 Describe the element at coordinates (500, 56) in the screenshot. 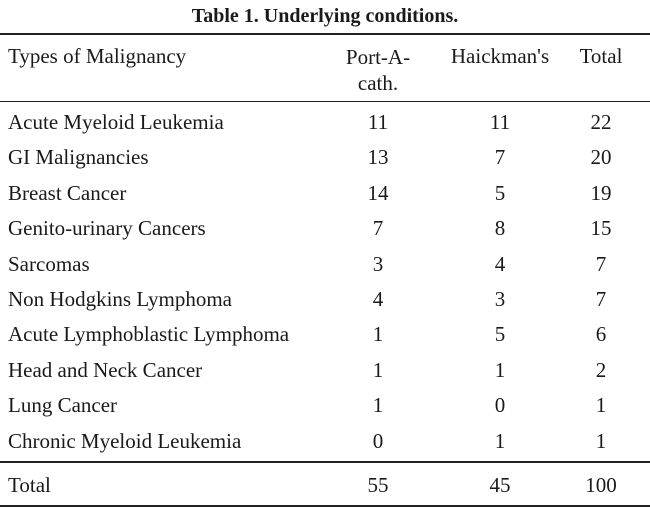

I see `column-header: Haickman's` at that location.